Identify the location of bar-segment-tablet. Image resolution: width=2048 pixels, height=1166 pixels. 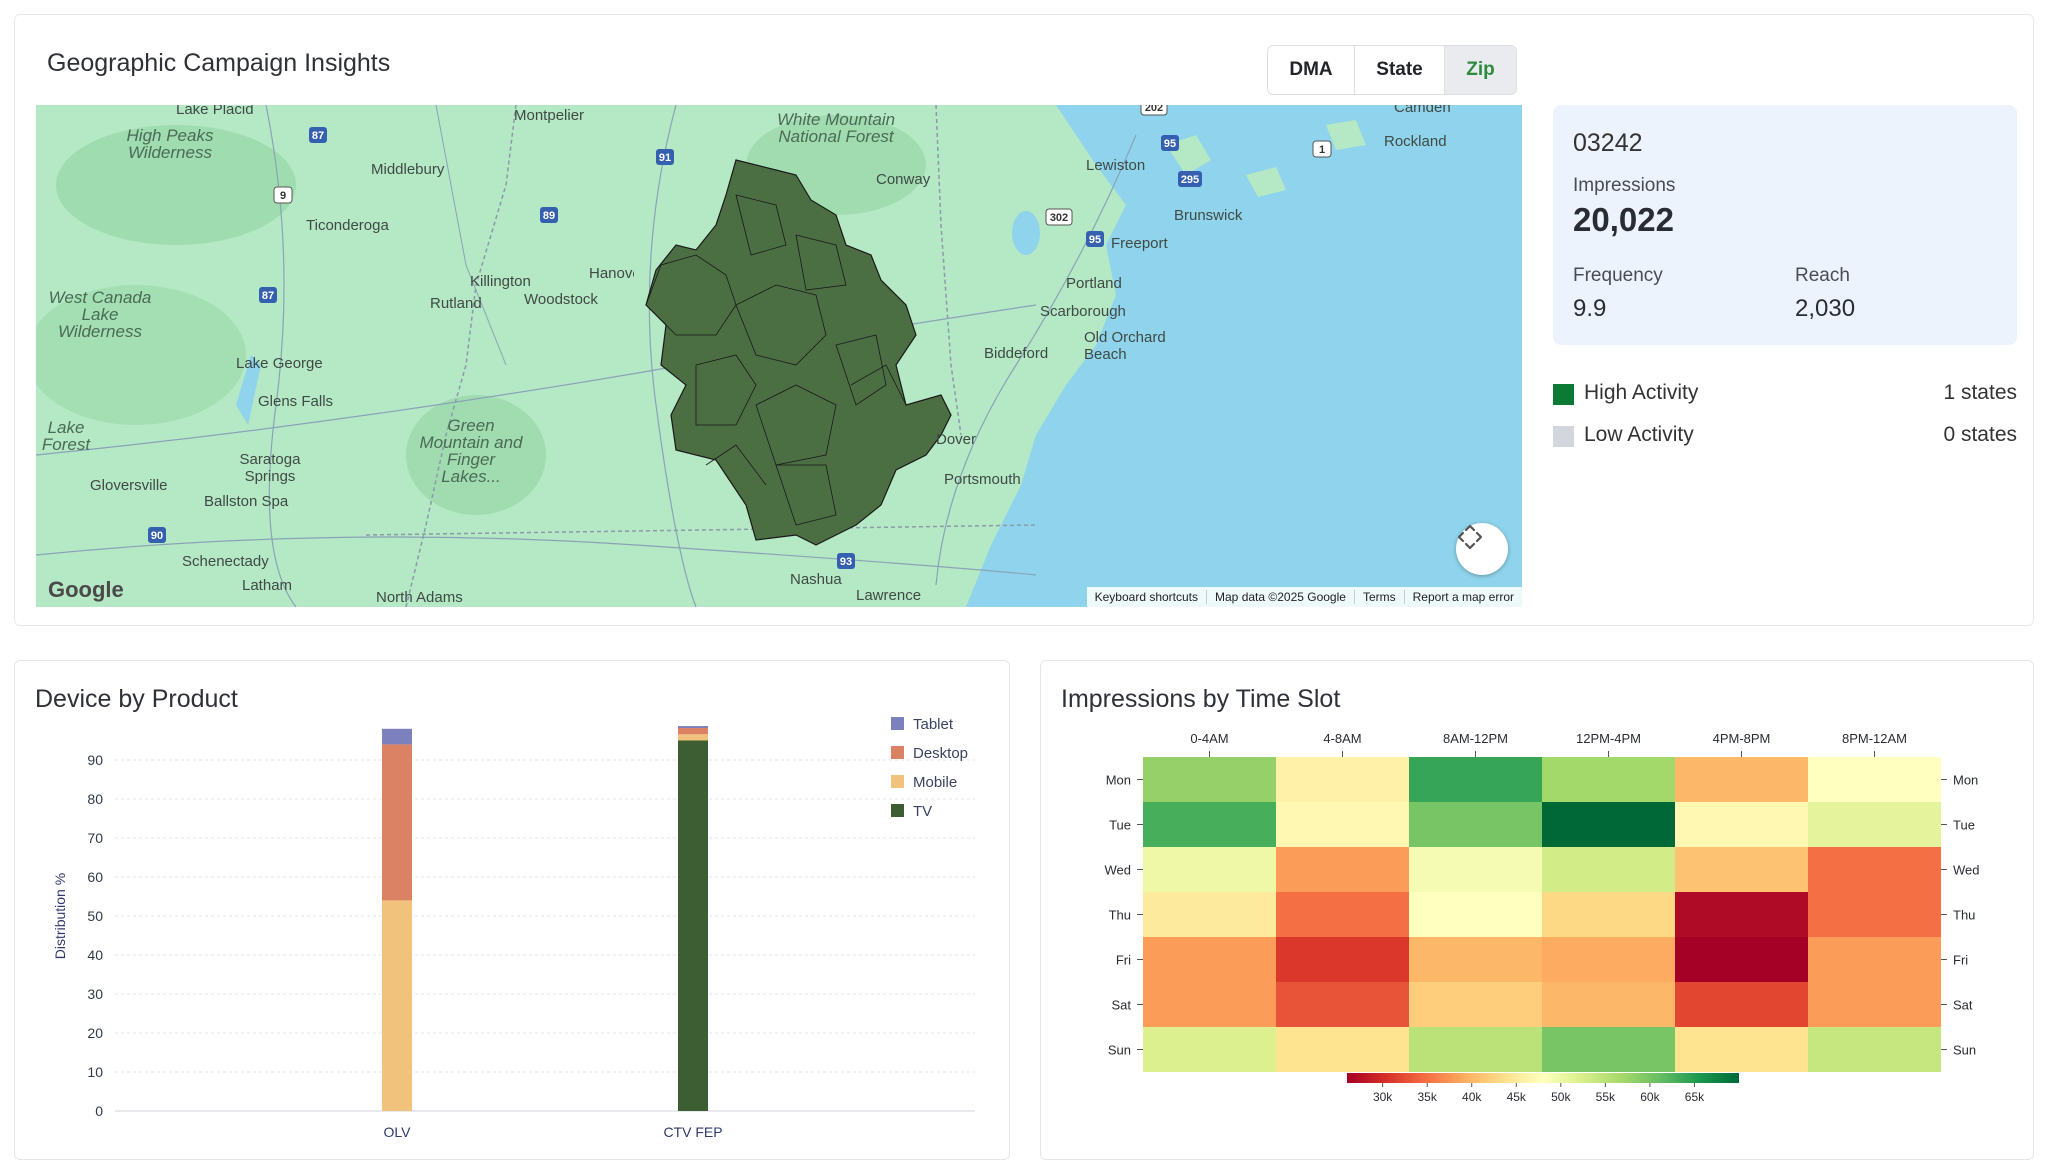
(397, 736).